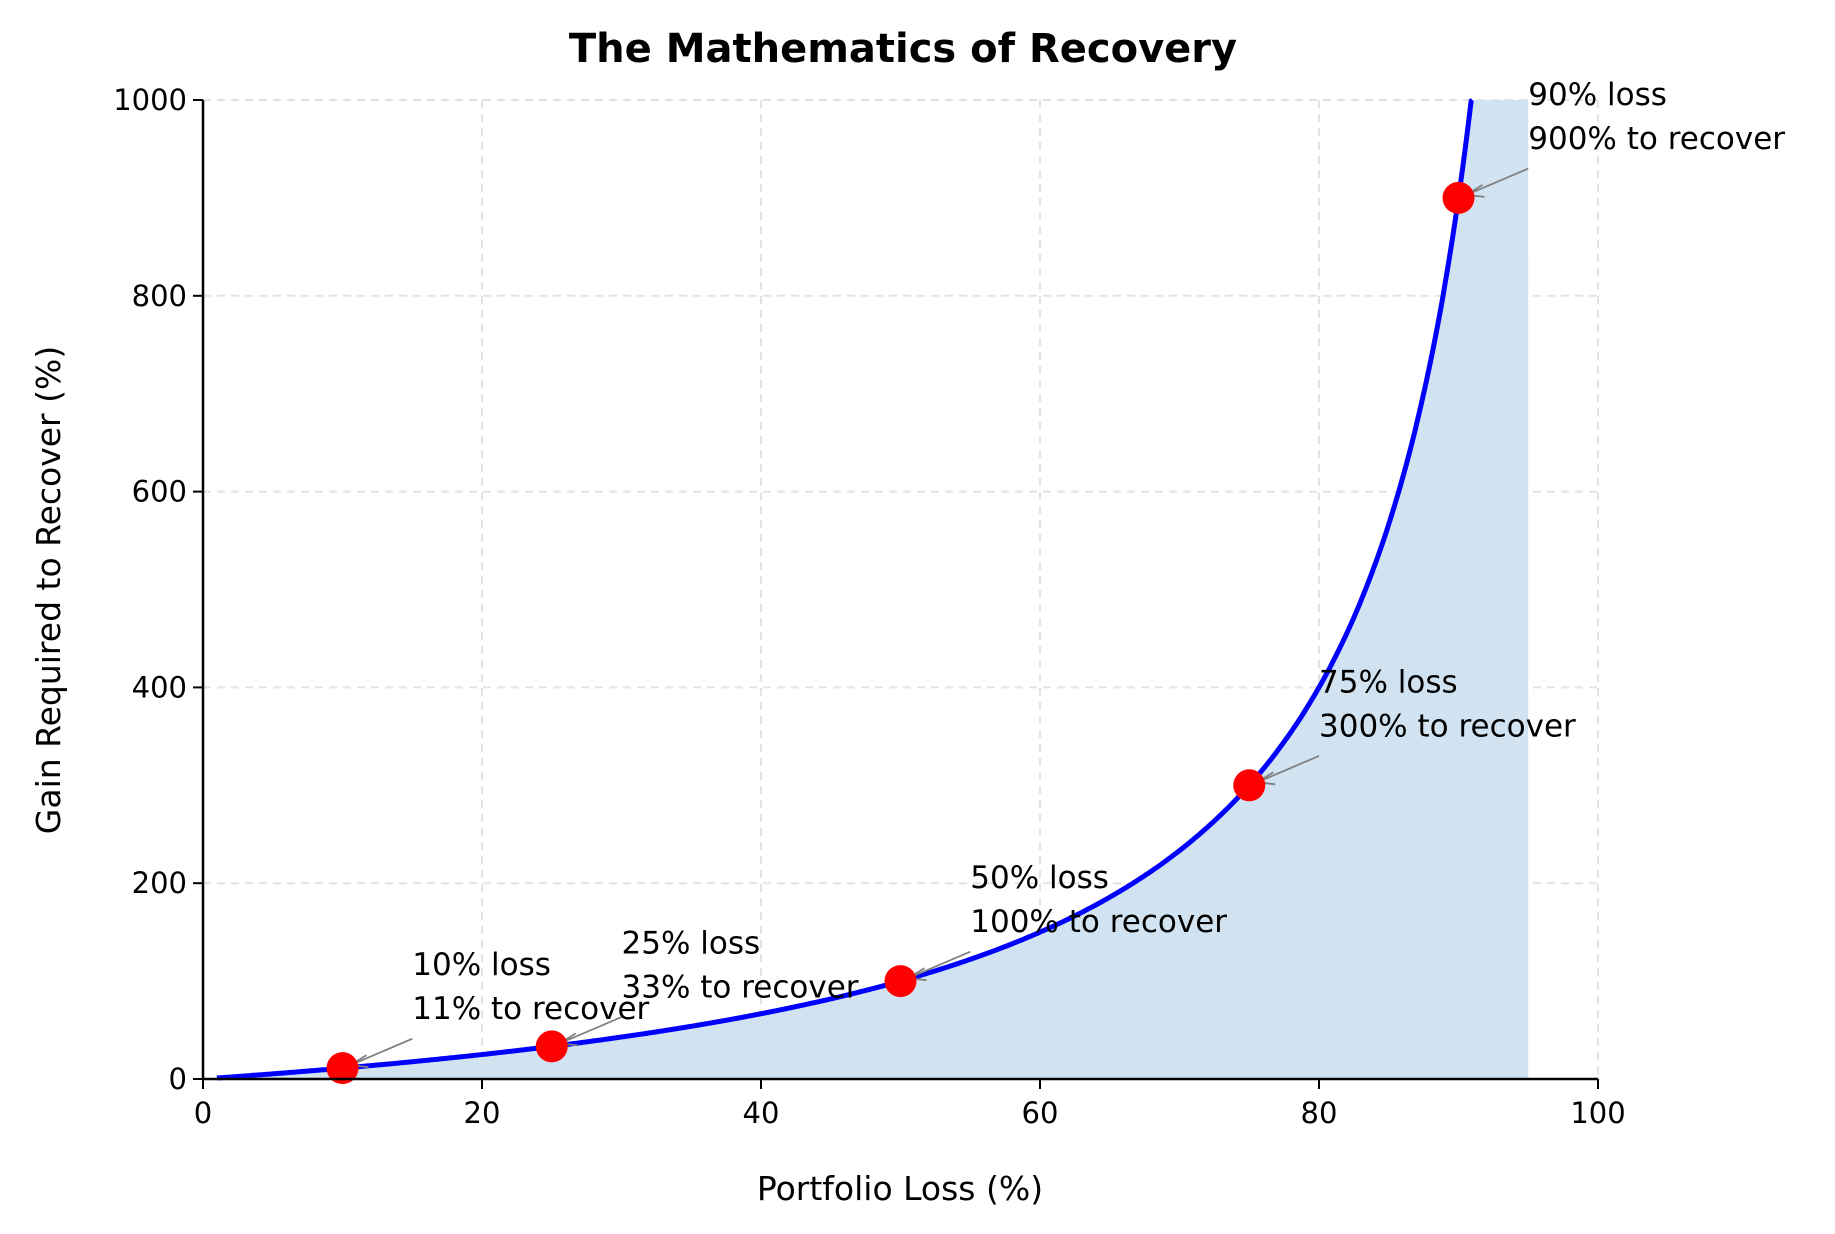 The height and width of the screenshot is (1234, 1835). Describe the element at coordinates (761, 1113) in the screenshot. I see `x-tick-label: 40` at that location.